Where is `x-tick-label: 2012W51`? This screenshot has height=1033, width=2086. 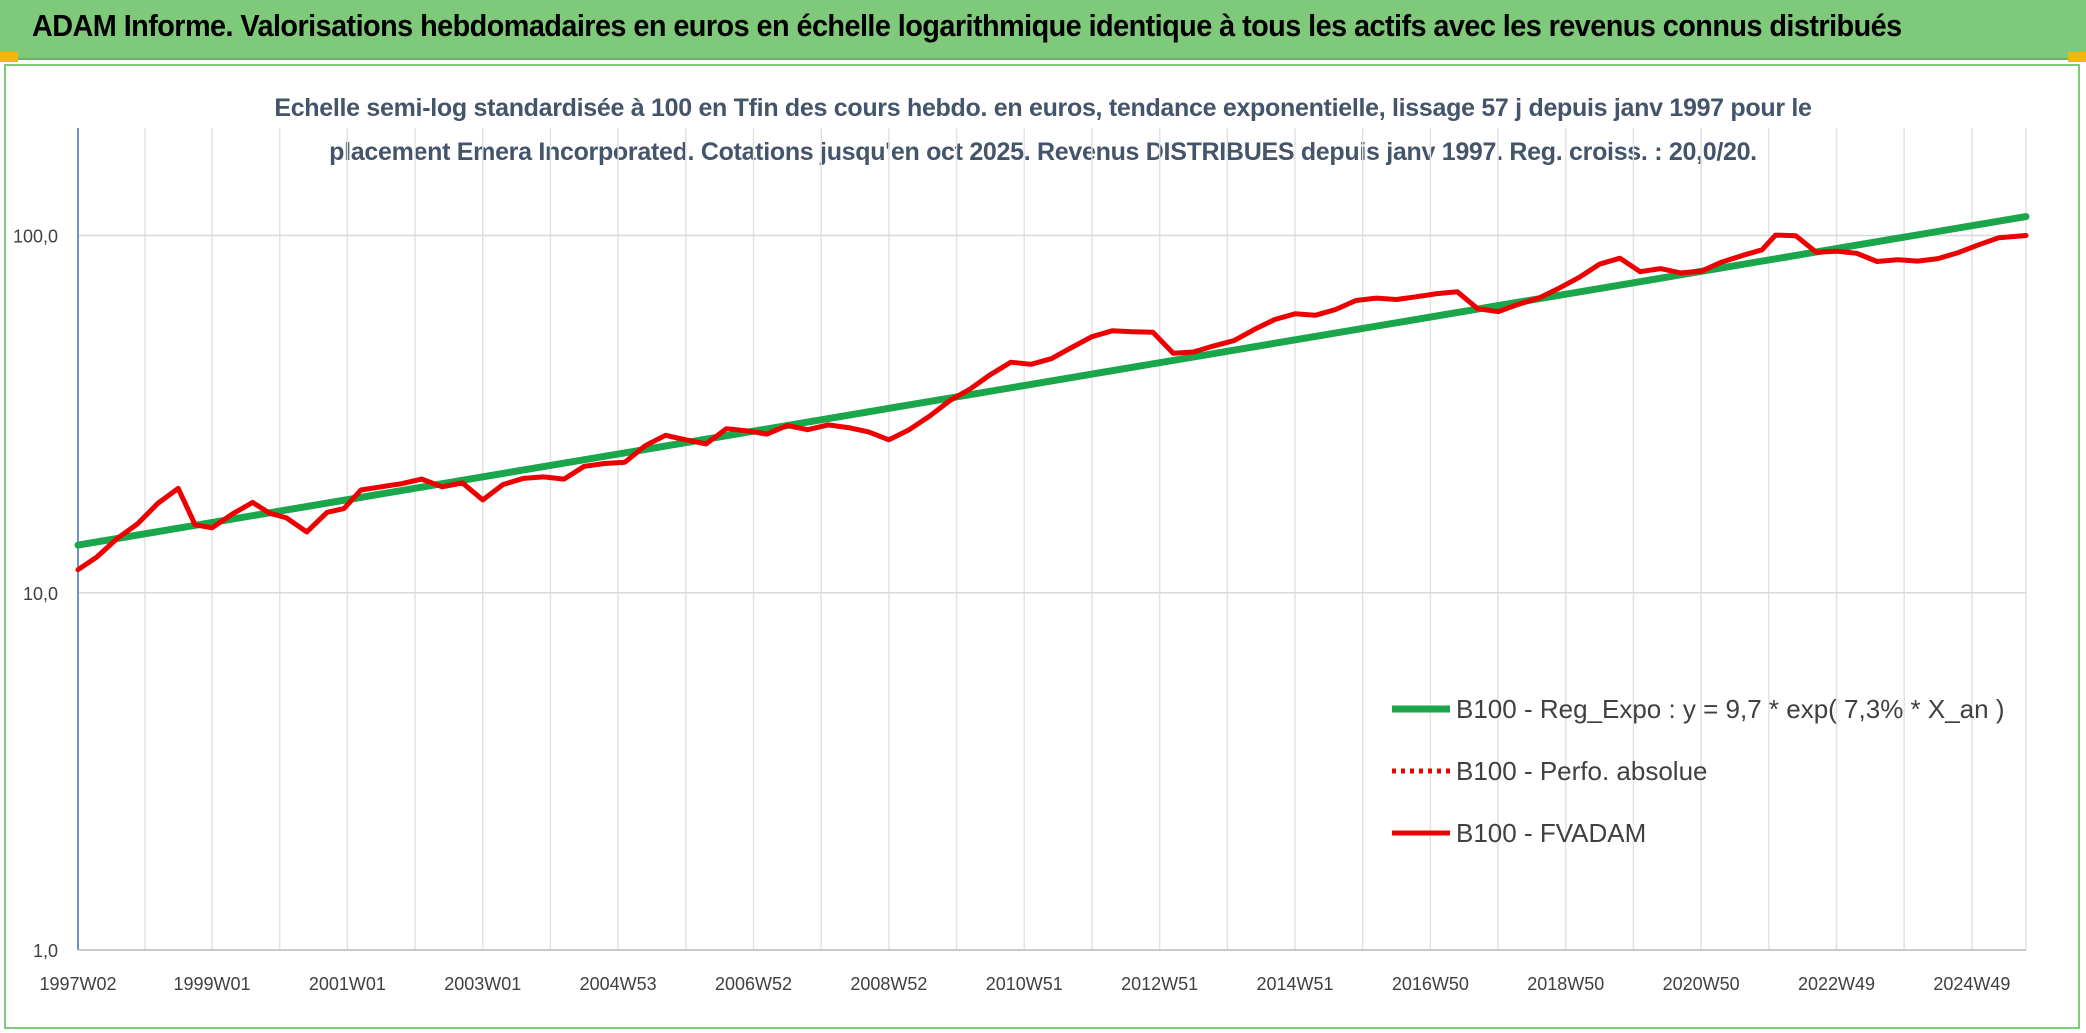
x-tick-label: 2012W51 is located at coordinates (1159, 984).